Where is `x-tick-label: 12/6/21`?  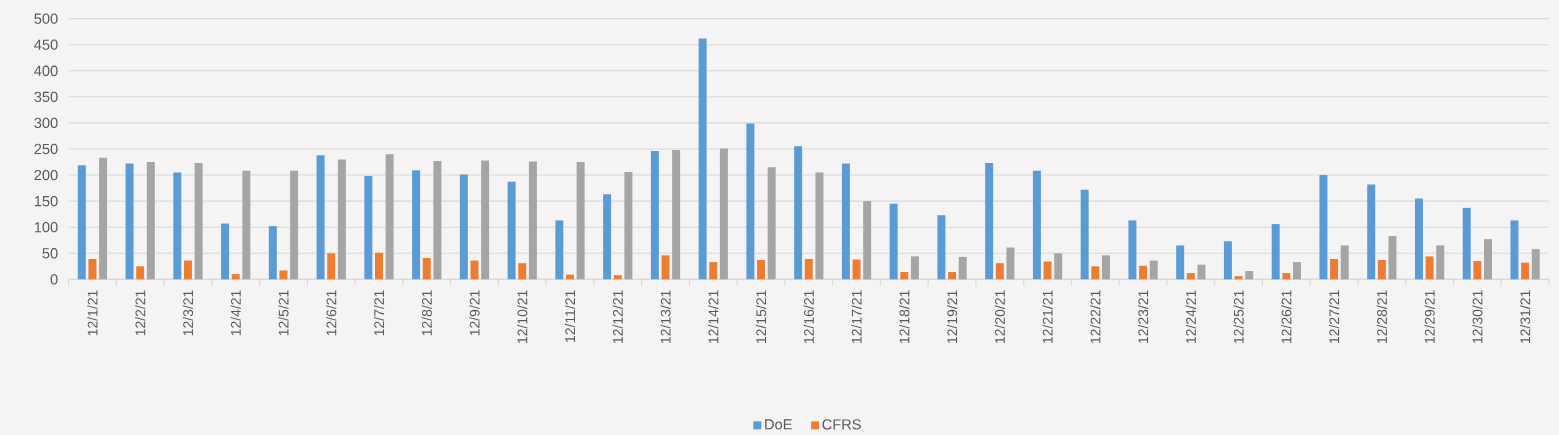
x-tick-label: 12/6/21 is located at coordinates (331, 313).